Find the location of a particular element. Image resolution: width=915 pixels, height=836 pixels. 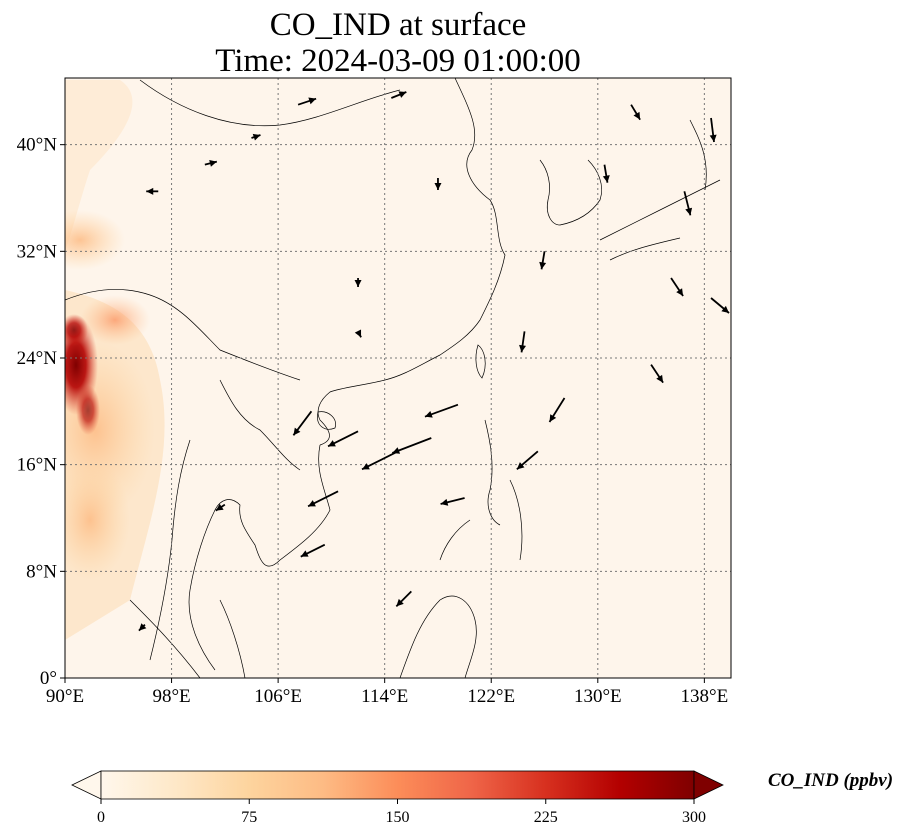

colorbar-tick-label: 75 is located at coordinates (249, 817).